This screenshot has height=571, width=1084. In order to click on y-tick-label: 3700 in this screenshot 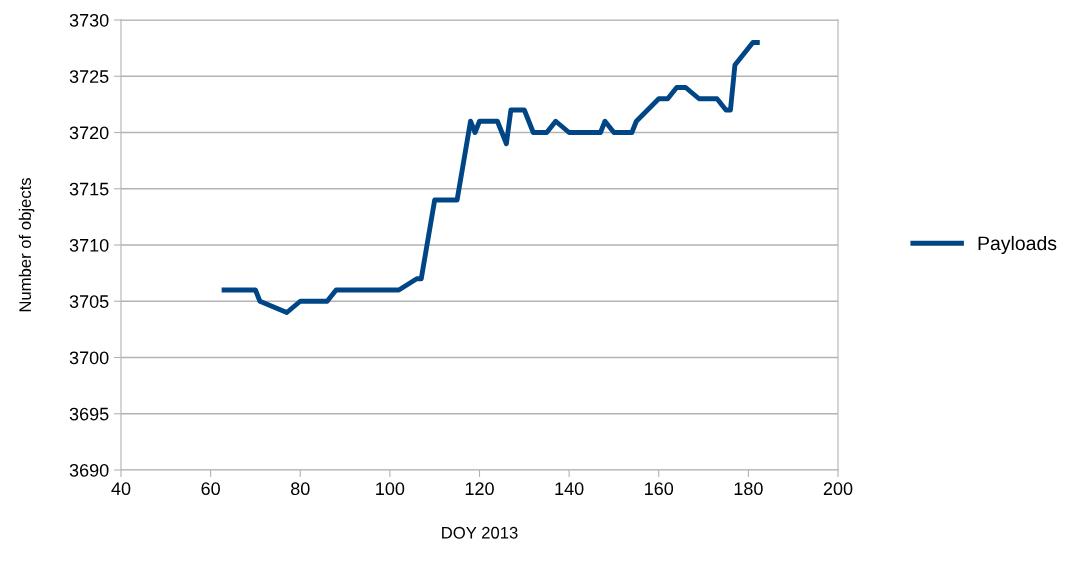, I will do `click(89, 358)`.